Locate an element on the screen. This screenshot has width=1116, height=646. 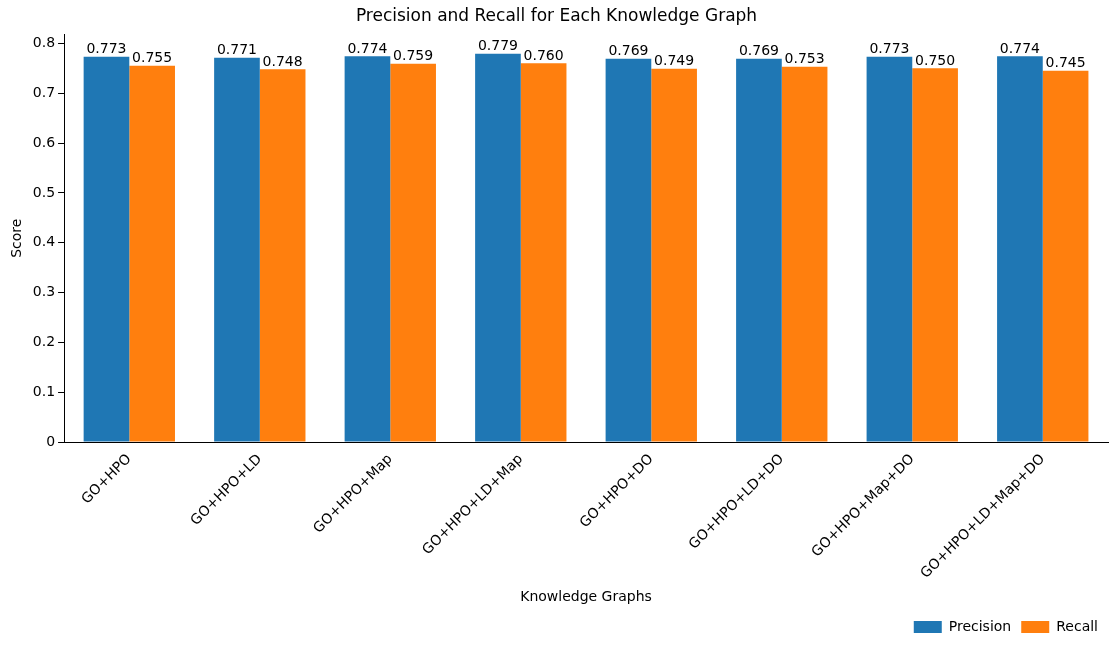
data-label: 0.749 is located at coordinates (674, 60).